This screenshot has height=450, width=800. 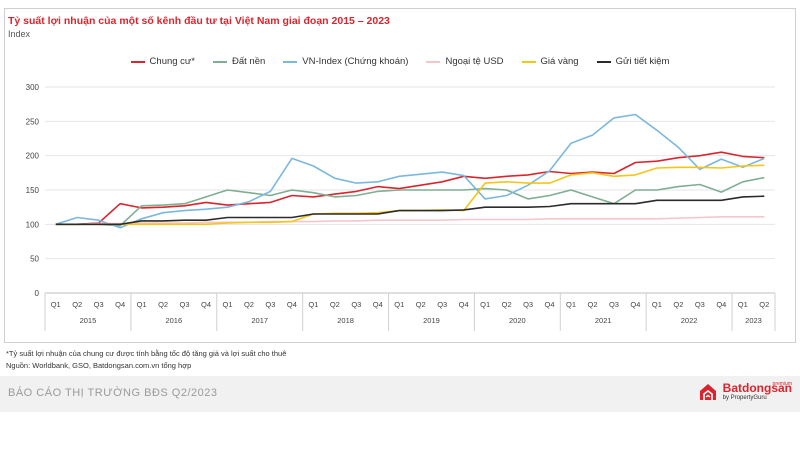 What do you see at coordinates (431, 320) in the screenshot?
I see `year-label: 2019` at bounding box center [431, 320].